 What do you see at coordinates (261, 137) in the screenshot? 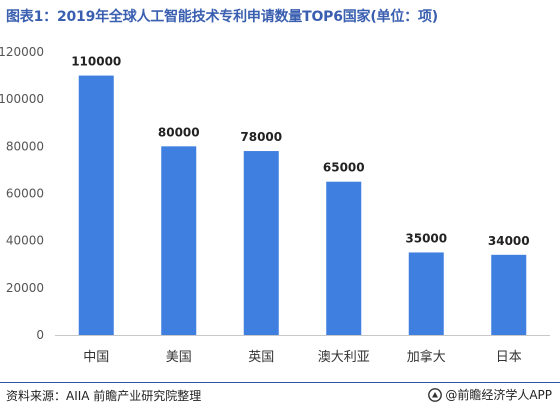
I see `data-label: 78000` at bounding box center [261, 137].